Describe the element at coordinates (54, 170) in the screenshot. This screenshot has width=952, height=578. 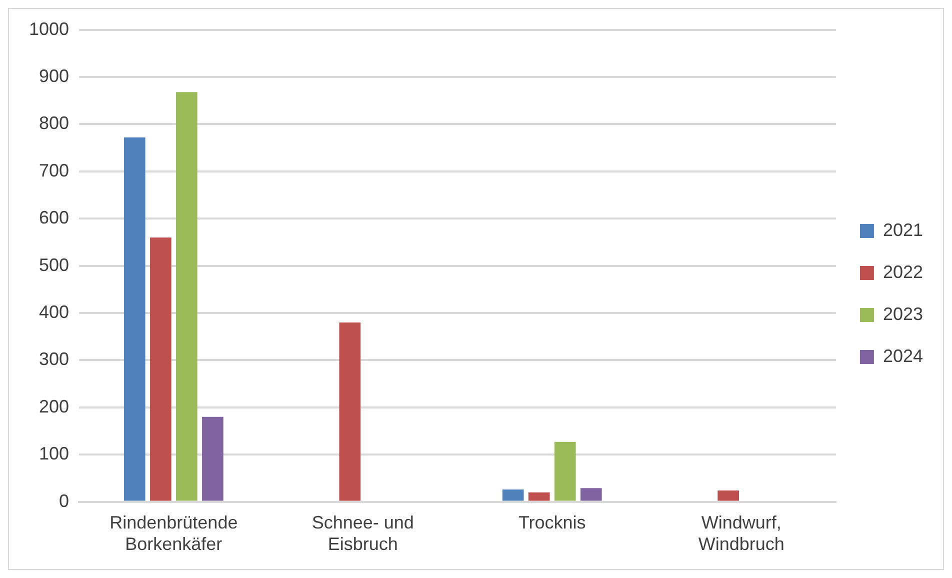
I see `y-tick-label: 700` at that location.